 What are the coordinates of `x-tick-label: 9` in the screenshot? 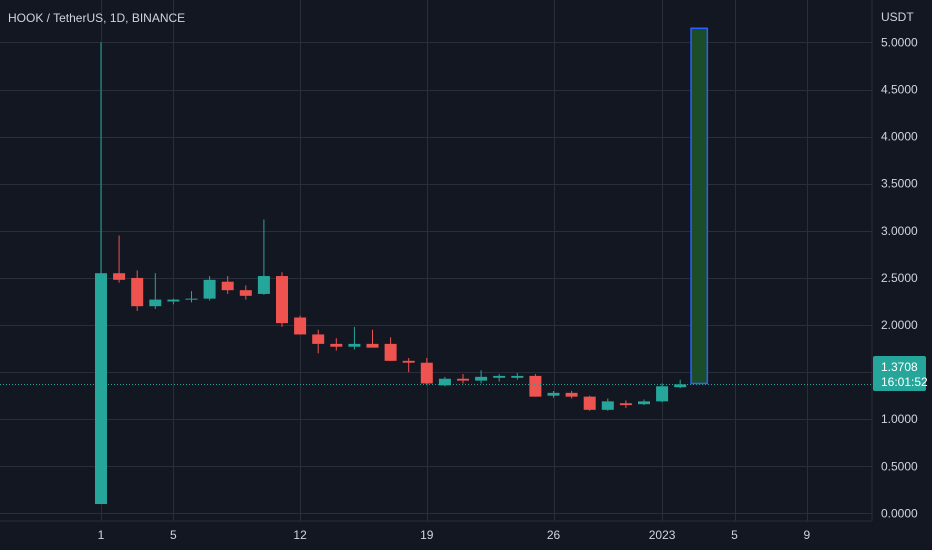 It's located at (807, 535).